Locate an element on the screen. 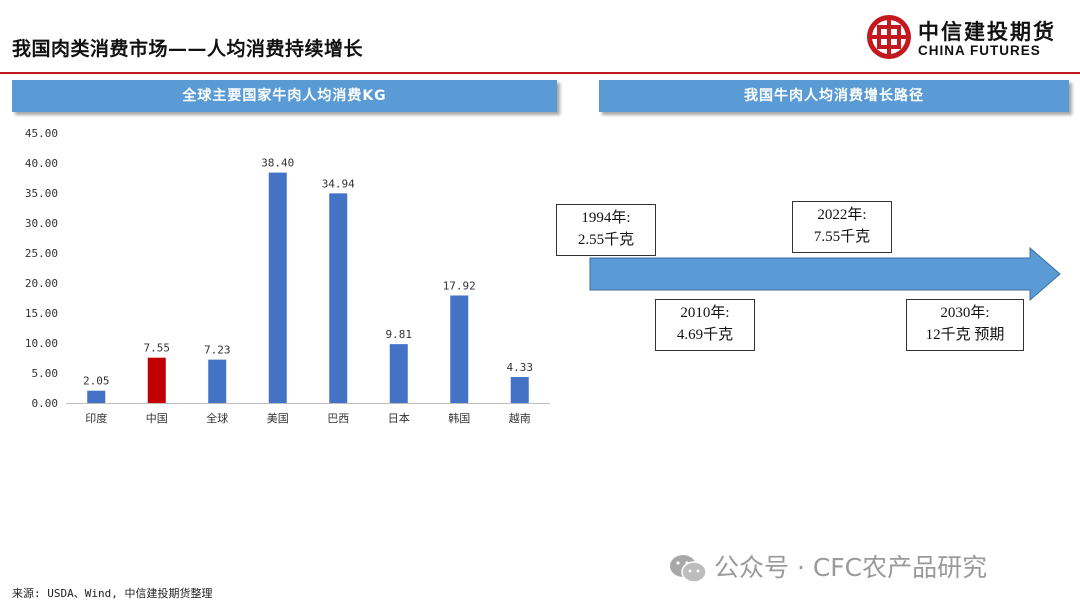  company-logo: 中信建投期货 CHINA FUTURES is located at coordinates (968, 39).